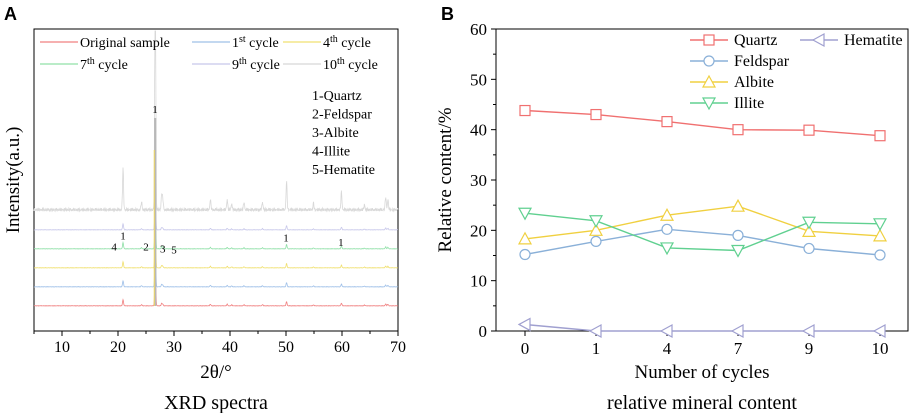 The image size is (913, 413). I want to click on panel-b-y-axis: 0 10 20 30 40 50 60, so click(483, 180).